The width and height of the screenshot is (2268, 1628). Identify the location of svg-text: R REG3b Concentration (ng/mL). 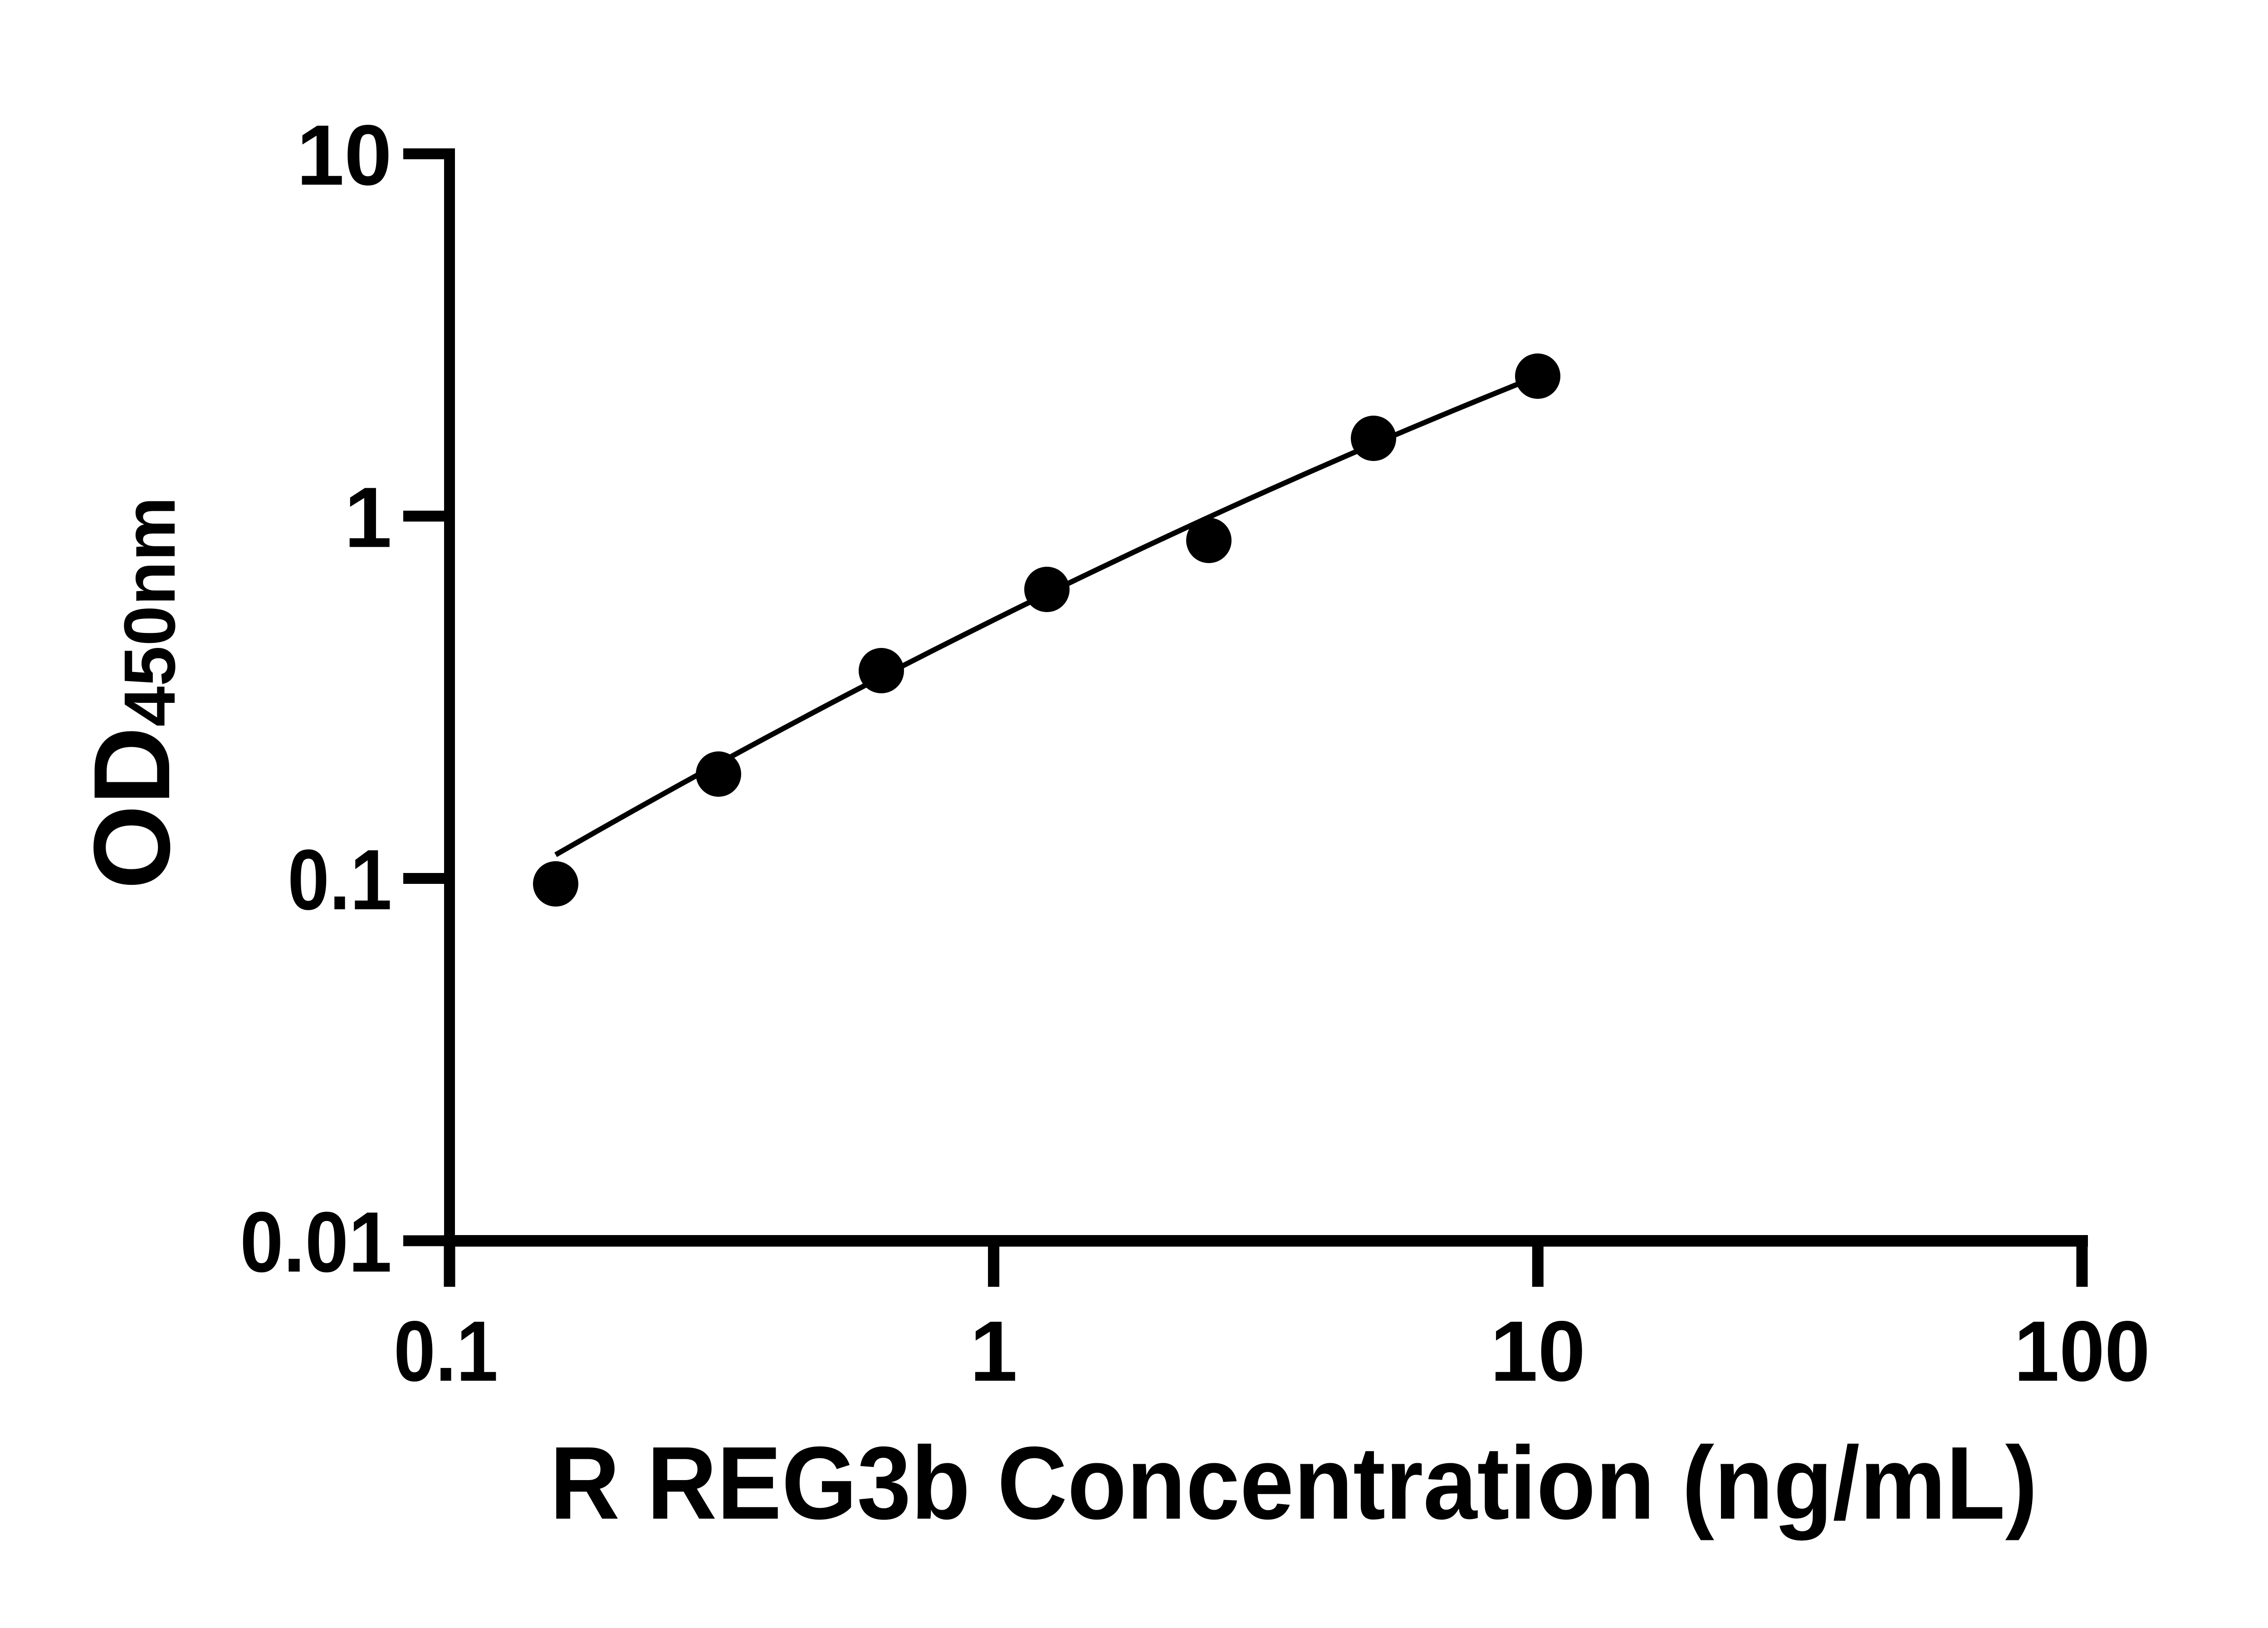
(1294, 1483).